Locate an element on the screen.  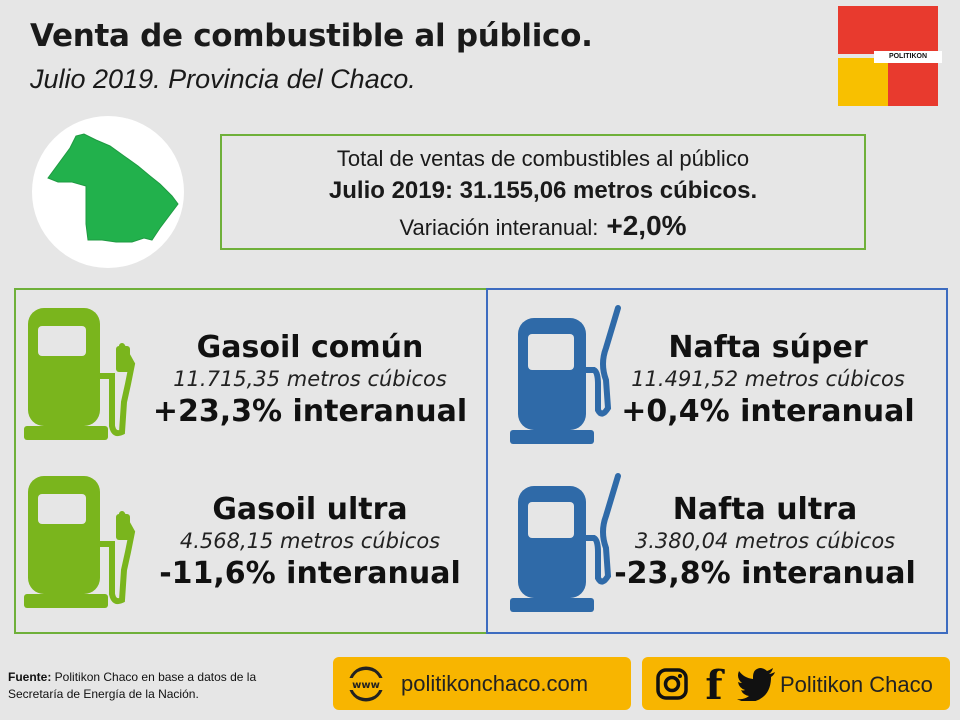
fuel-volume: 11.491,52 metros cúbicos is located at coordinates (768, 379).